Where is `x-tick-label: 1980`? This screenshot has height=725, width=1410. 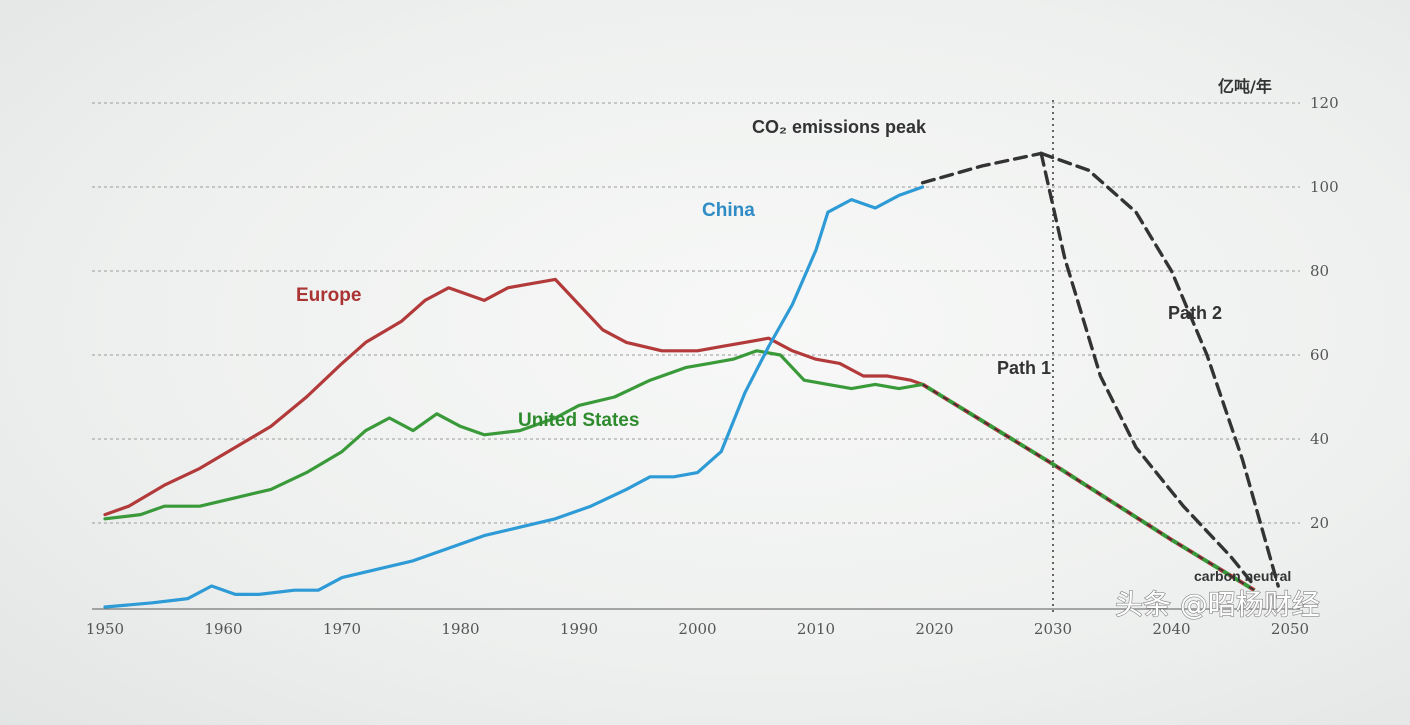 x-tick-label: 1980 is located at coordinates (460, 629).